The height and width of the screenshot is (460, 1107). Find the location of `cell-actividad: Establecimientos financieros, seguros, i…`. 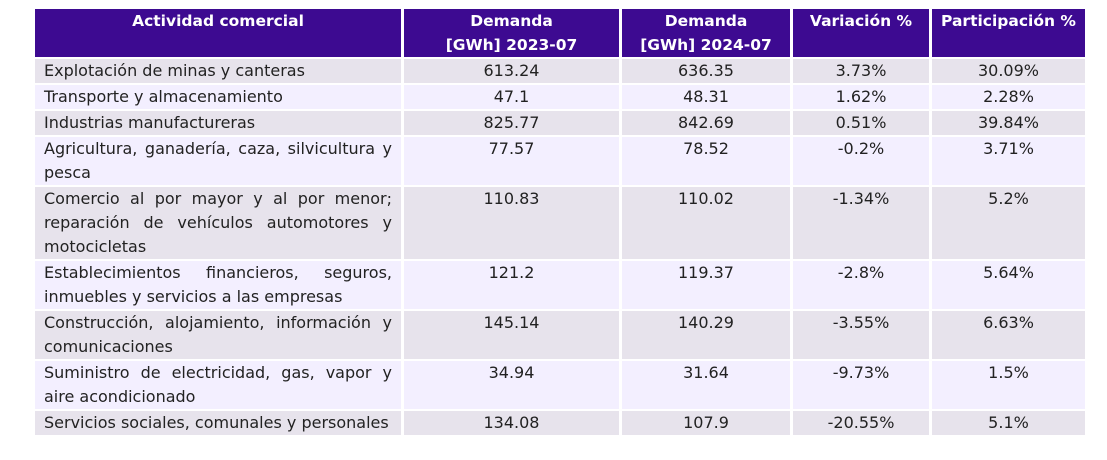

cell-actividad: Establecimientos financieros, seguros, i… is located at coordinates (218, 285).